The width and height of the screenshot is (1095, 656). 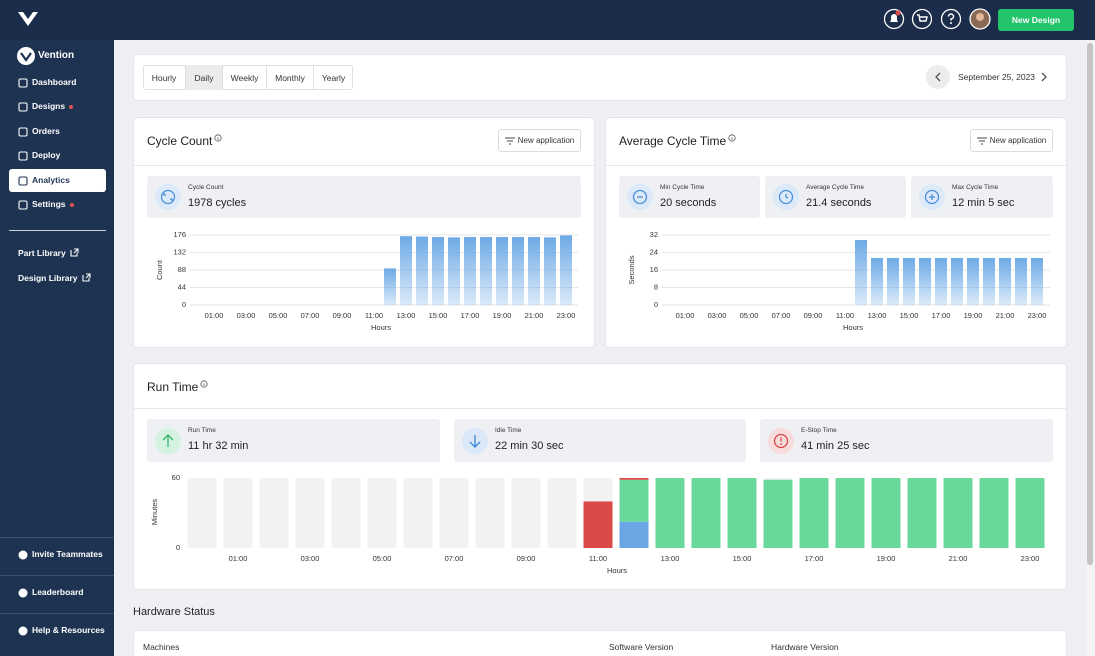 What do you see at coordinates (835, 187) in the screenshot?
I see `stat-label: Average Cycle Time` at bounding box center [835, 187].